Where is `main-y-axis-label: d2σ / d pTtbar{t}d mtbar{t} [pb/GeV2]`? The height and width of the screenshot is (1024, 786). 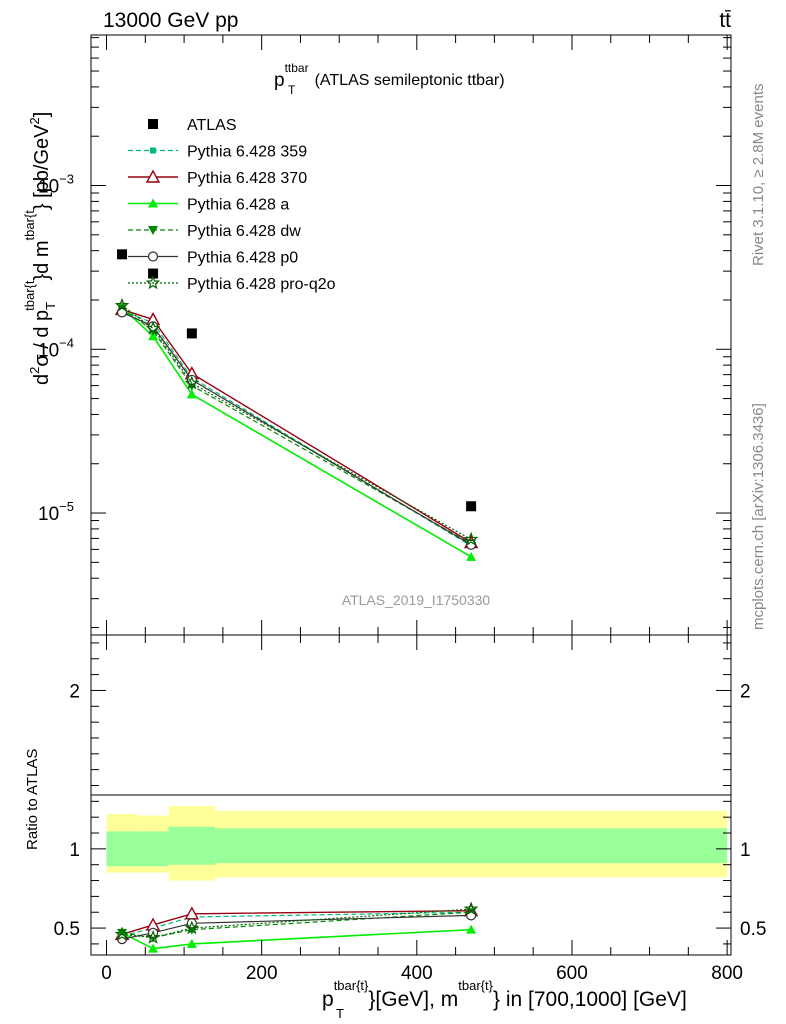 main-y-axis-label: d2σ / d pTtbar{t}d mtbar{t} [pb/GeV2] is located at coordinates (40, 248).